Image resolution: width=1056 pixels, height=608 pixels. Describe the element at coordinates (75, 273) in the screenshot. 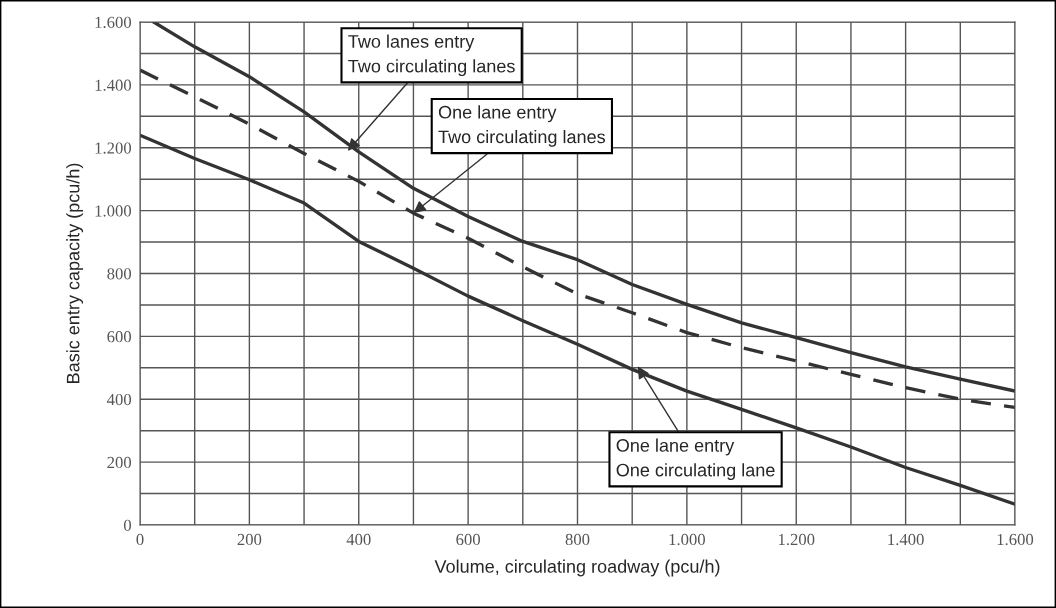

I see `y-axis-title: Basic entry capacity (pcu/h)` at that location.